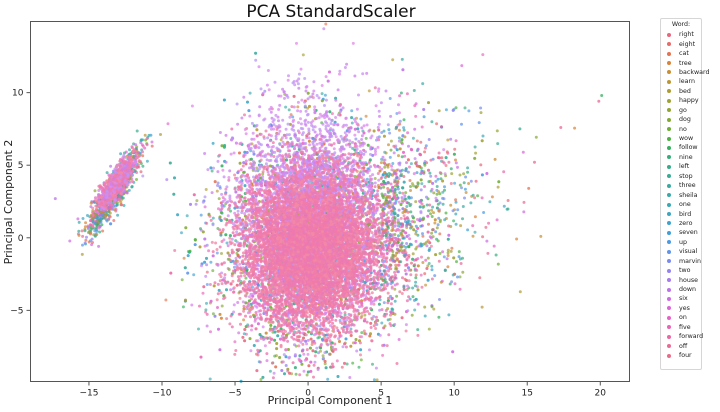 Image resolution: width=720 pixels, height=412 pixels. Describe the element at coordinates (685, 120) in the screenshot. I see `legend-label: dog` at that location.